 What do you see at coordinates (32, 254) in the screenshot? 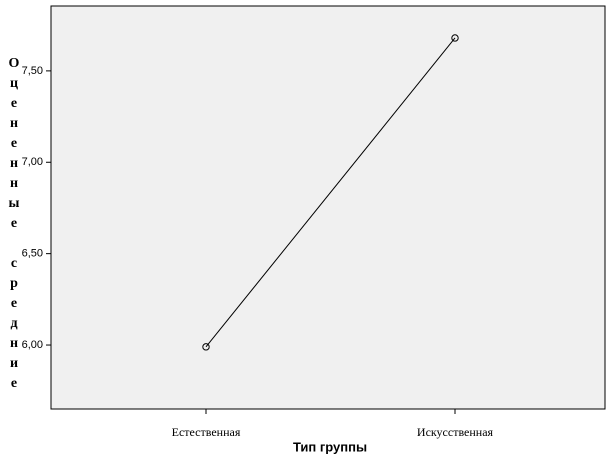
I see `y-tick-label: 6,50` at bounding box center [32, 254].